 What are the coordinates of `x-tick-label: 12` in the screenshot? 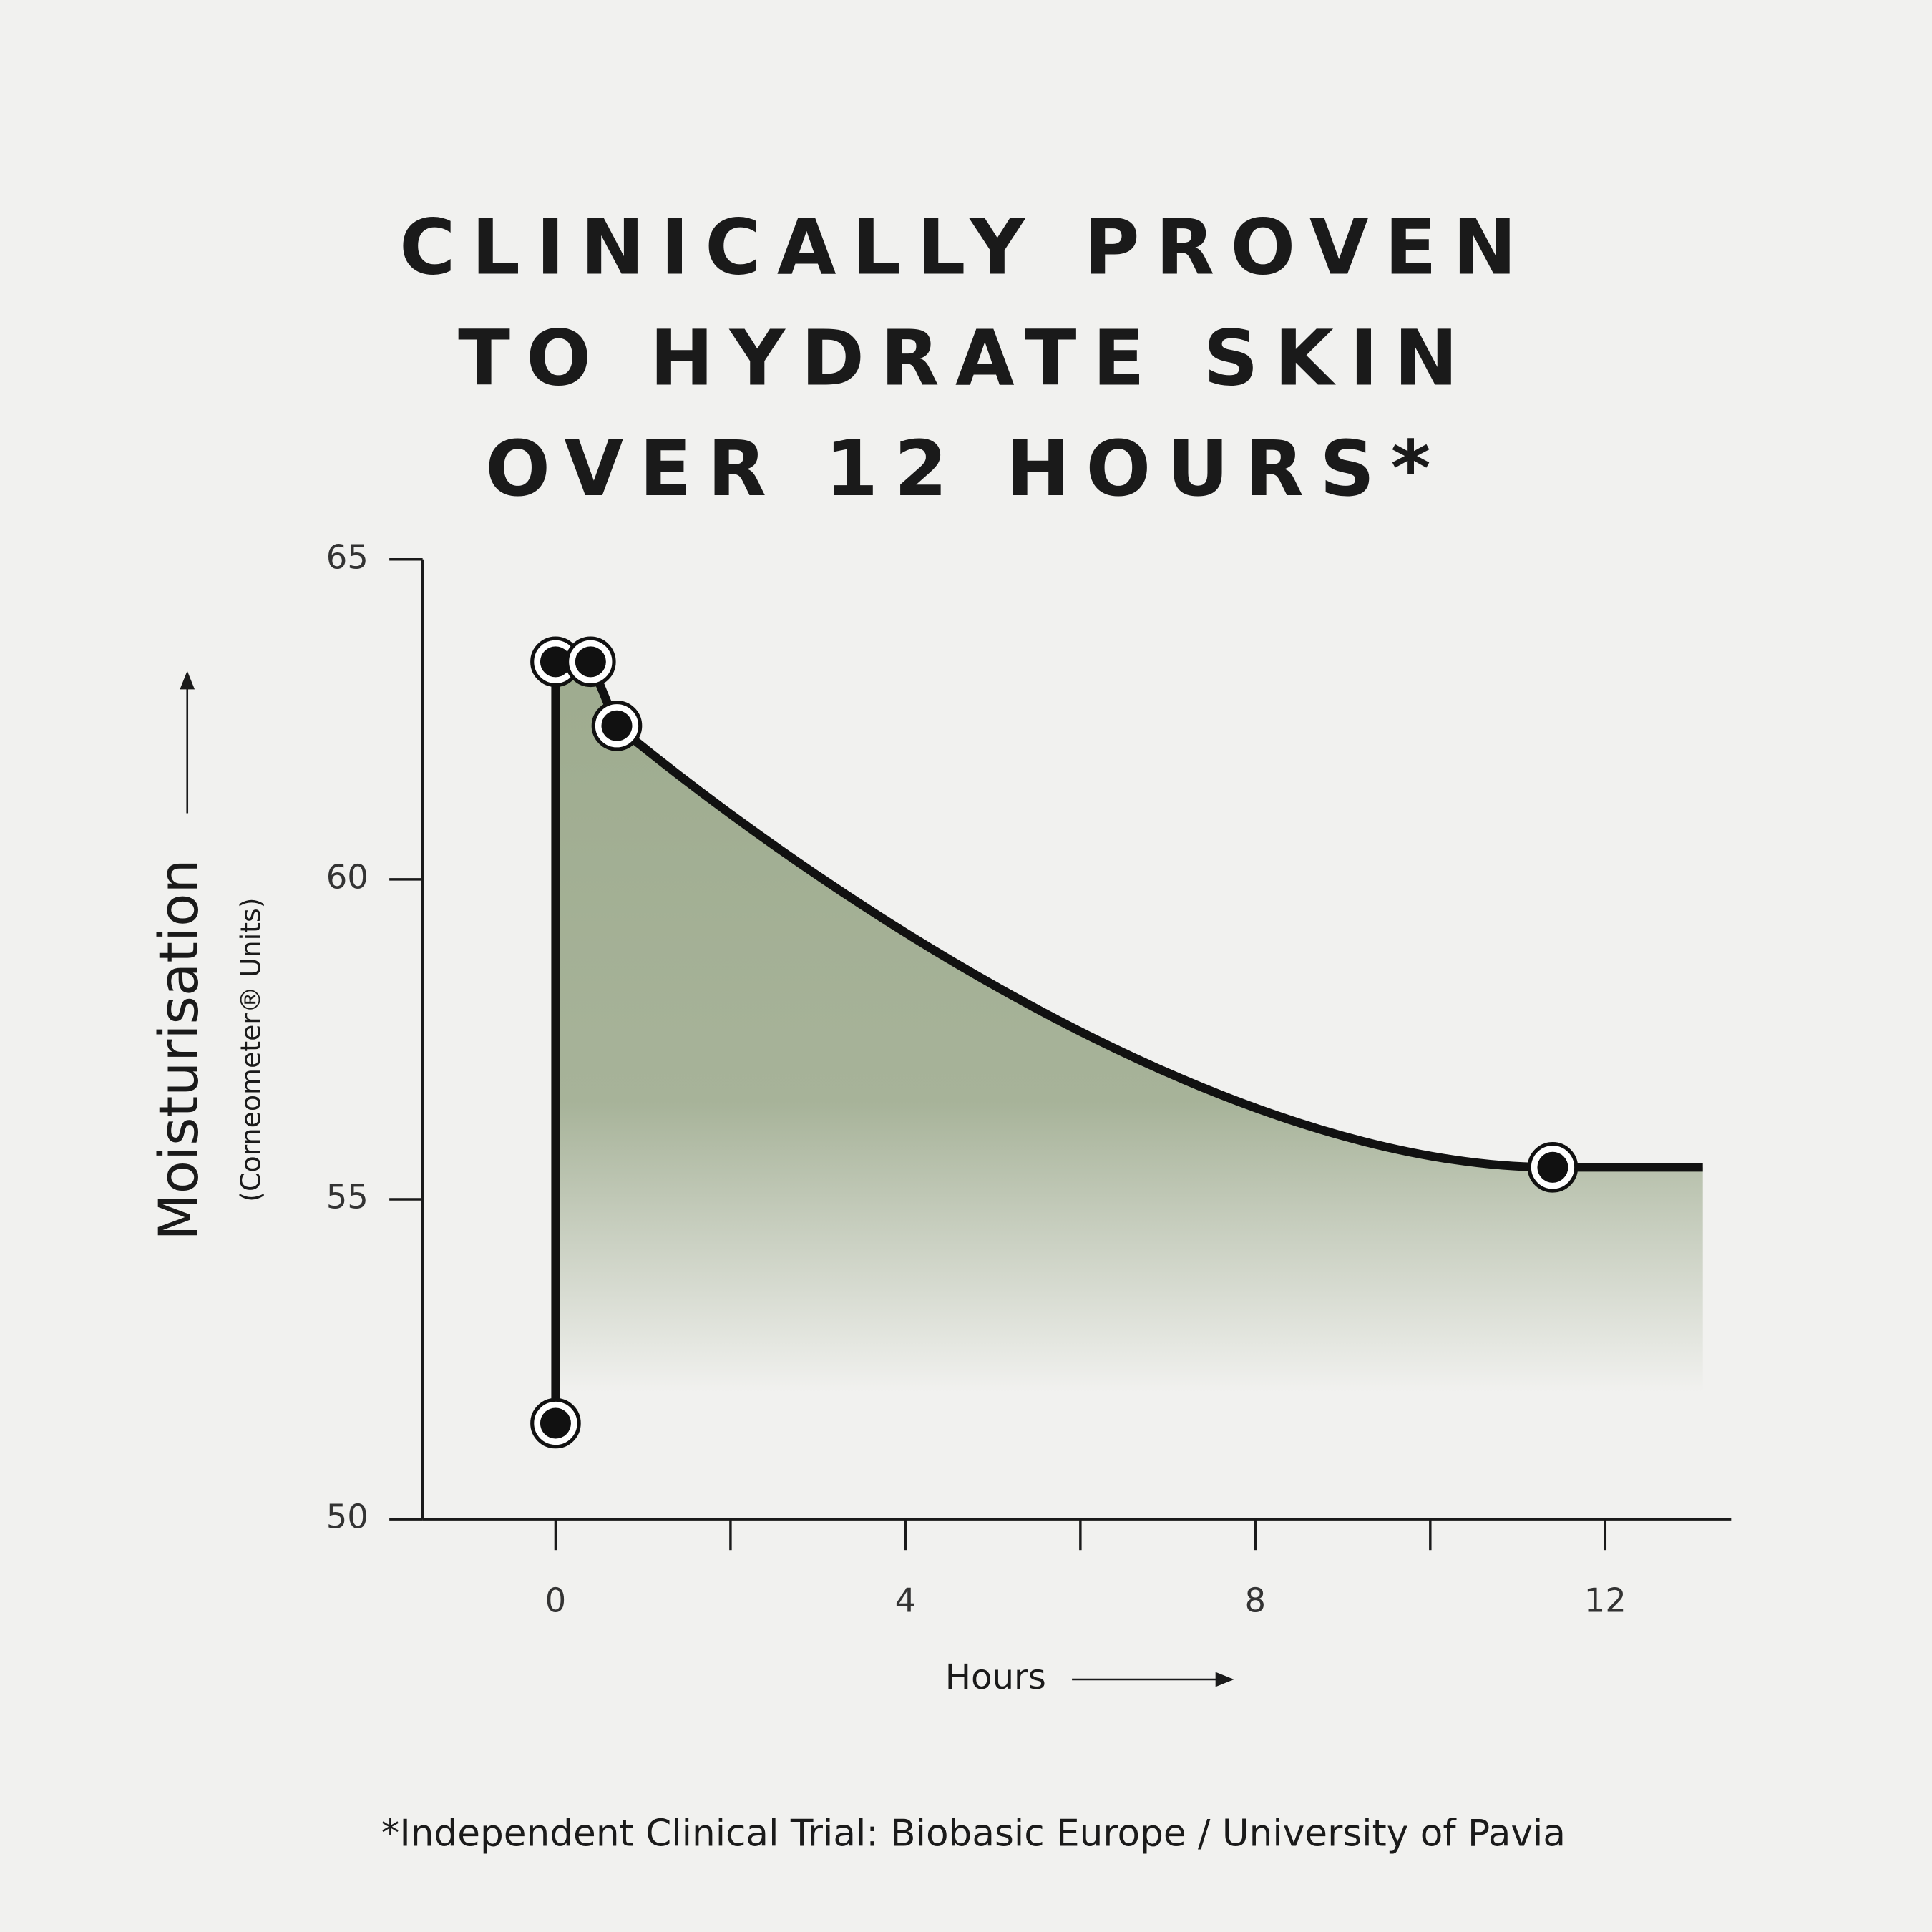 It's located at (1605, 1601).